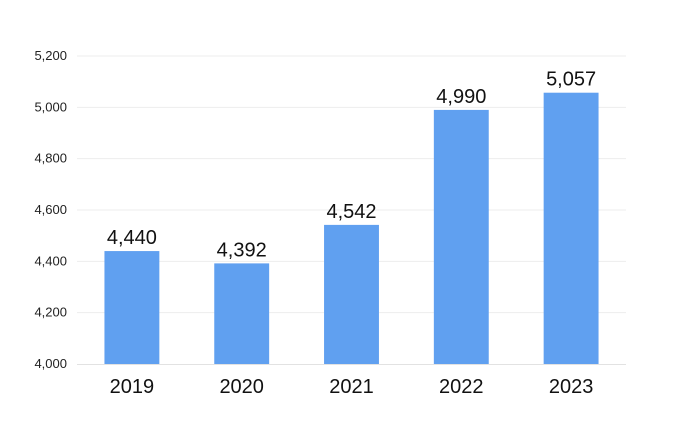  I want to click on x-tick-label: 2021, so click(351, 387).